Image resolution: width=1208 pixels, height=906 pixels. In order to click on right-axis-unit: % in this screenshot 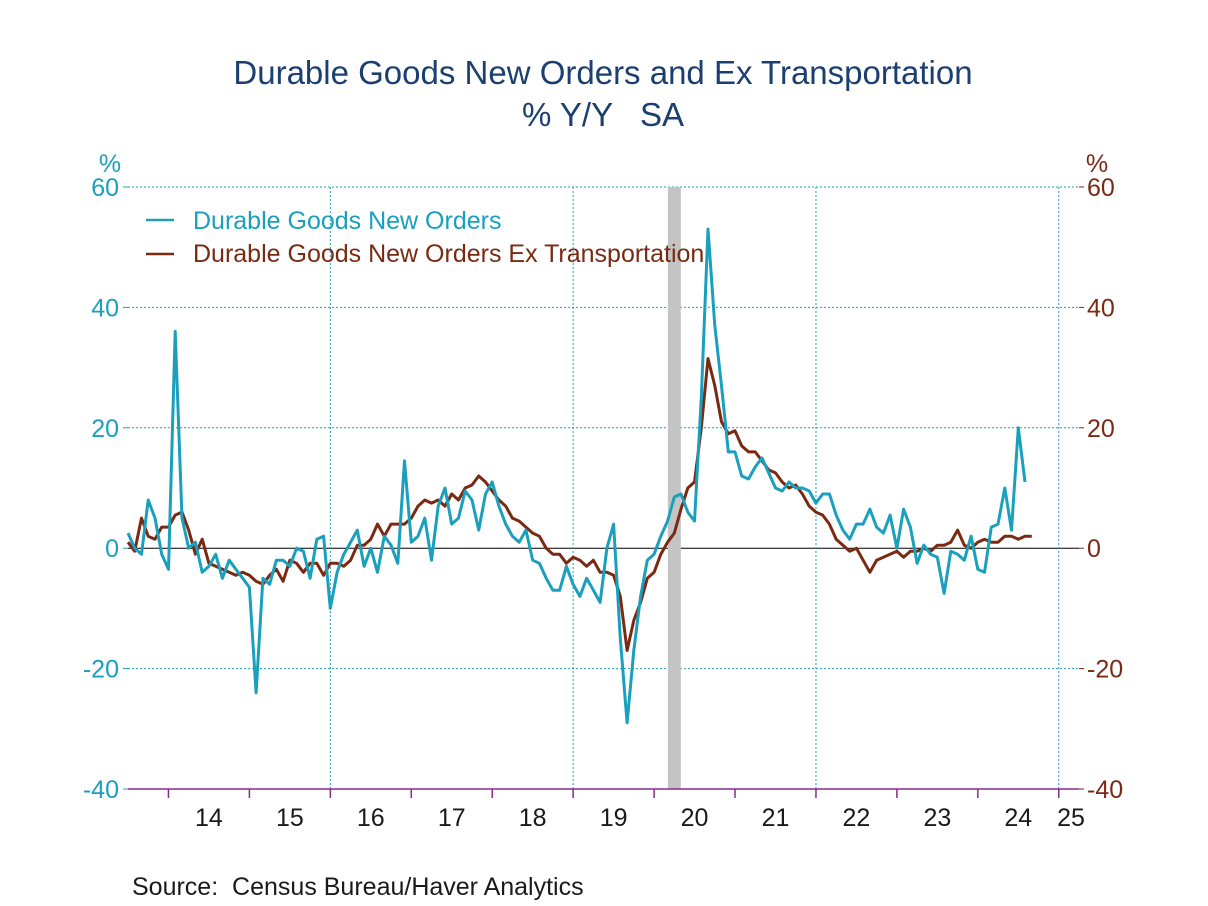, I will do `click(1097, 164)`.